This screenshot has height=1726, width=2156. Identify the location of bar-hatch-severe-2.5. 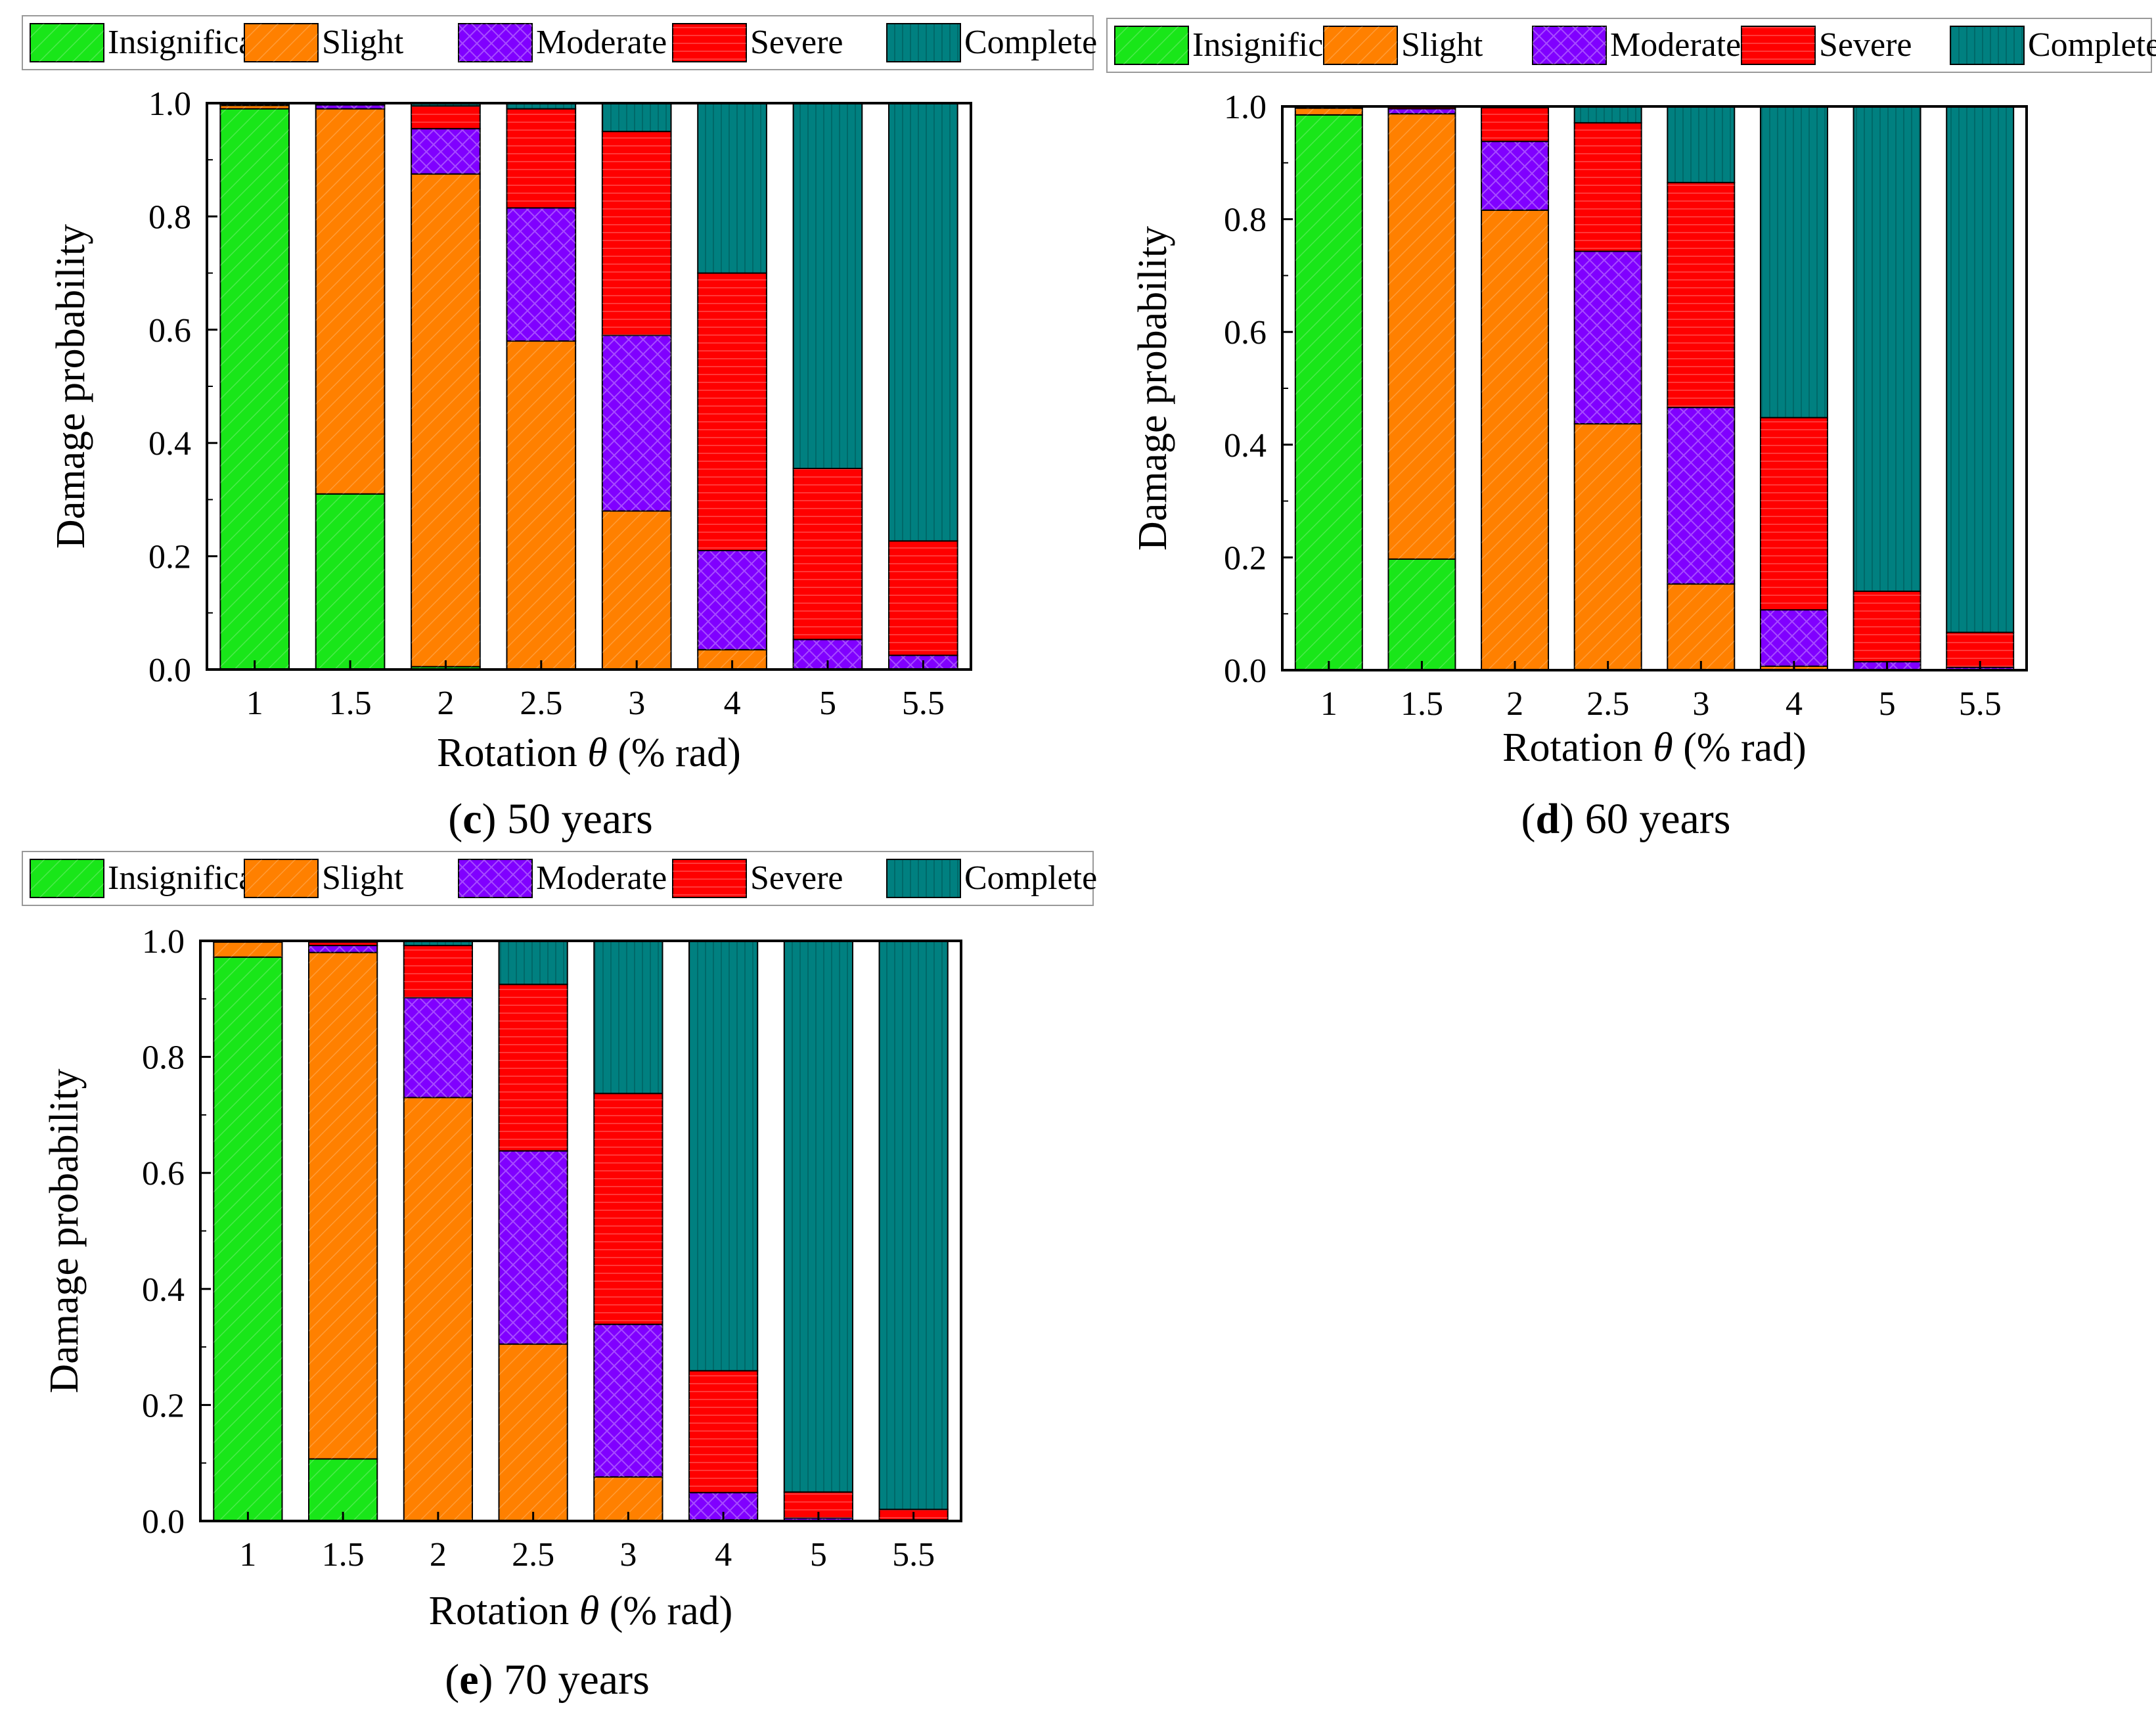
(541, 158).